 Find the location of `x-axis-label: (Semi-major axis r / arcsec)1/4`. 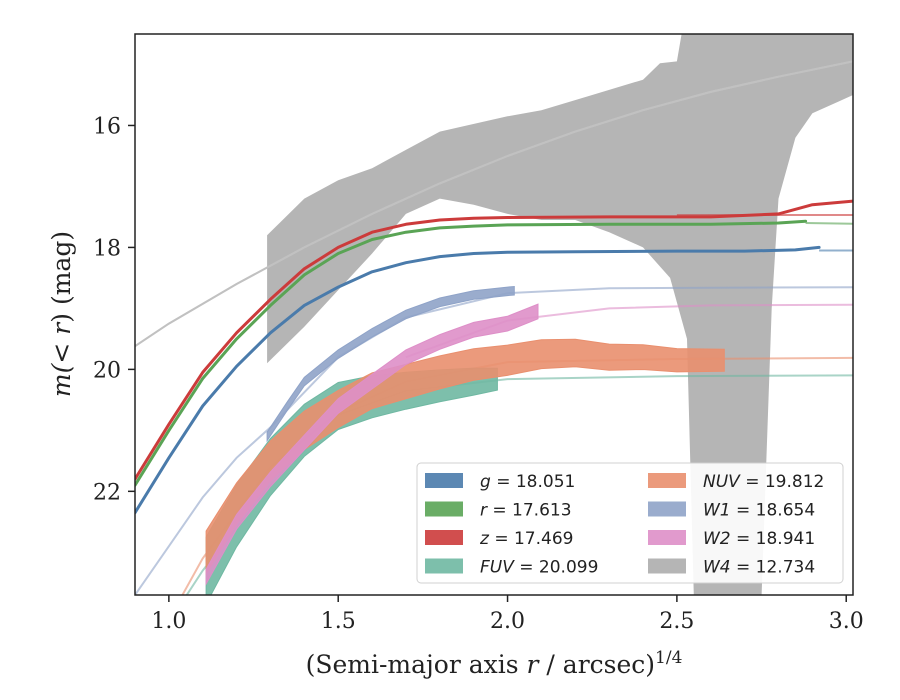

x-axis-label: (Semi-major axis r / arcsec)1/4 is located at coordinates (494, 663).